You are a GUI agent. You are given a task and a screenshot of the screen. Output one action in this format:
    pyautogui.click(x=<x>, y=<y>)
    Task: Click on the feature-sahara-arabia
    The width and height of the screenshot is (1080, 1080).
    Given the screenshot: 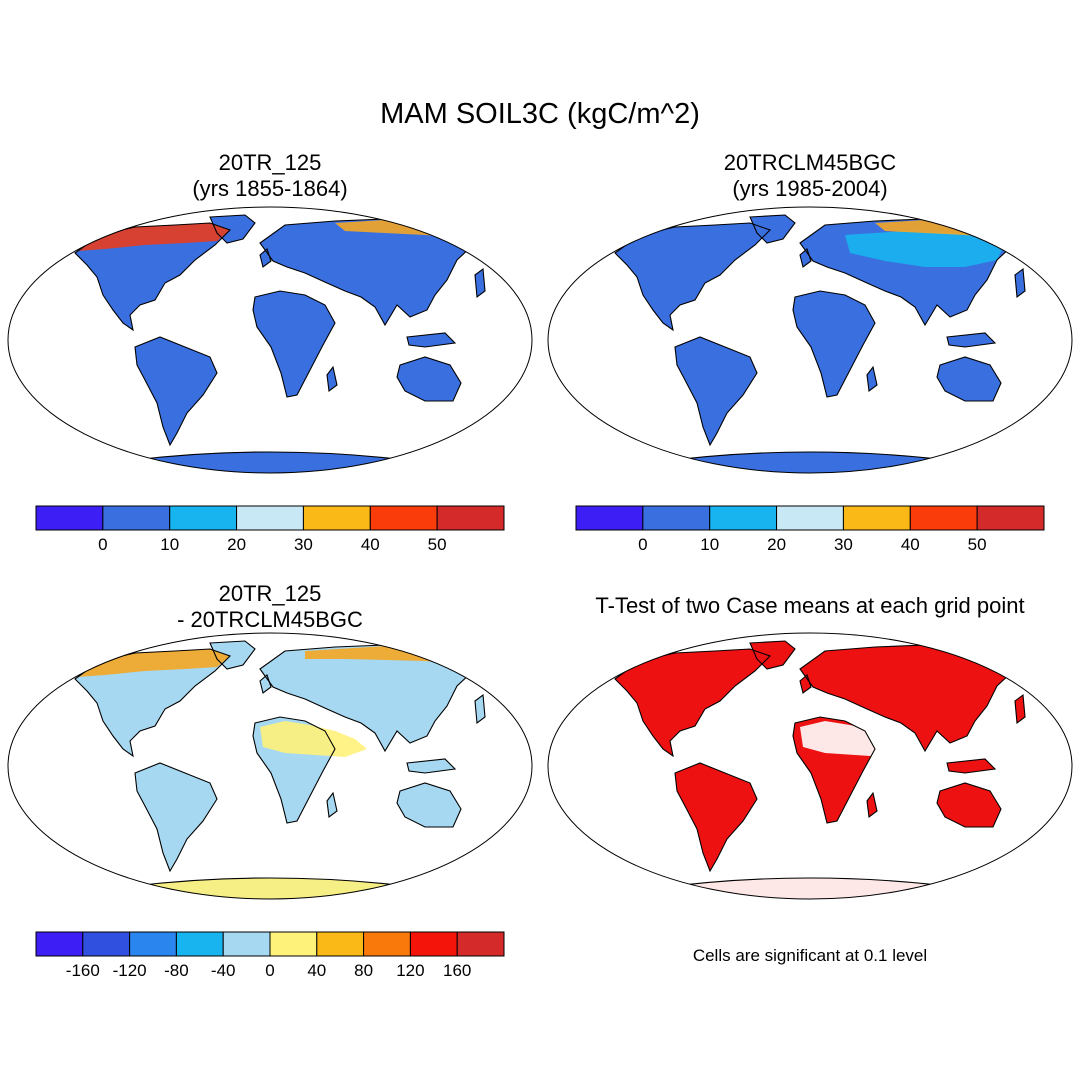 What is the action you would take?
    pyautogui.click(x=853, y=739)
    